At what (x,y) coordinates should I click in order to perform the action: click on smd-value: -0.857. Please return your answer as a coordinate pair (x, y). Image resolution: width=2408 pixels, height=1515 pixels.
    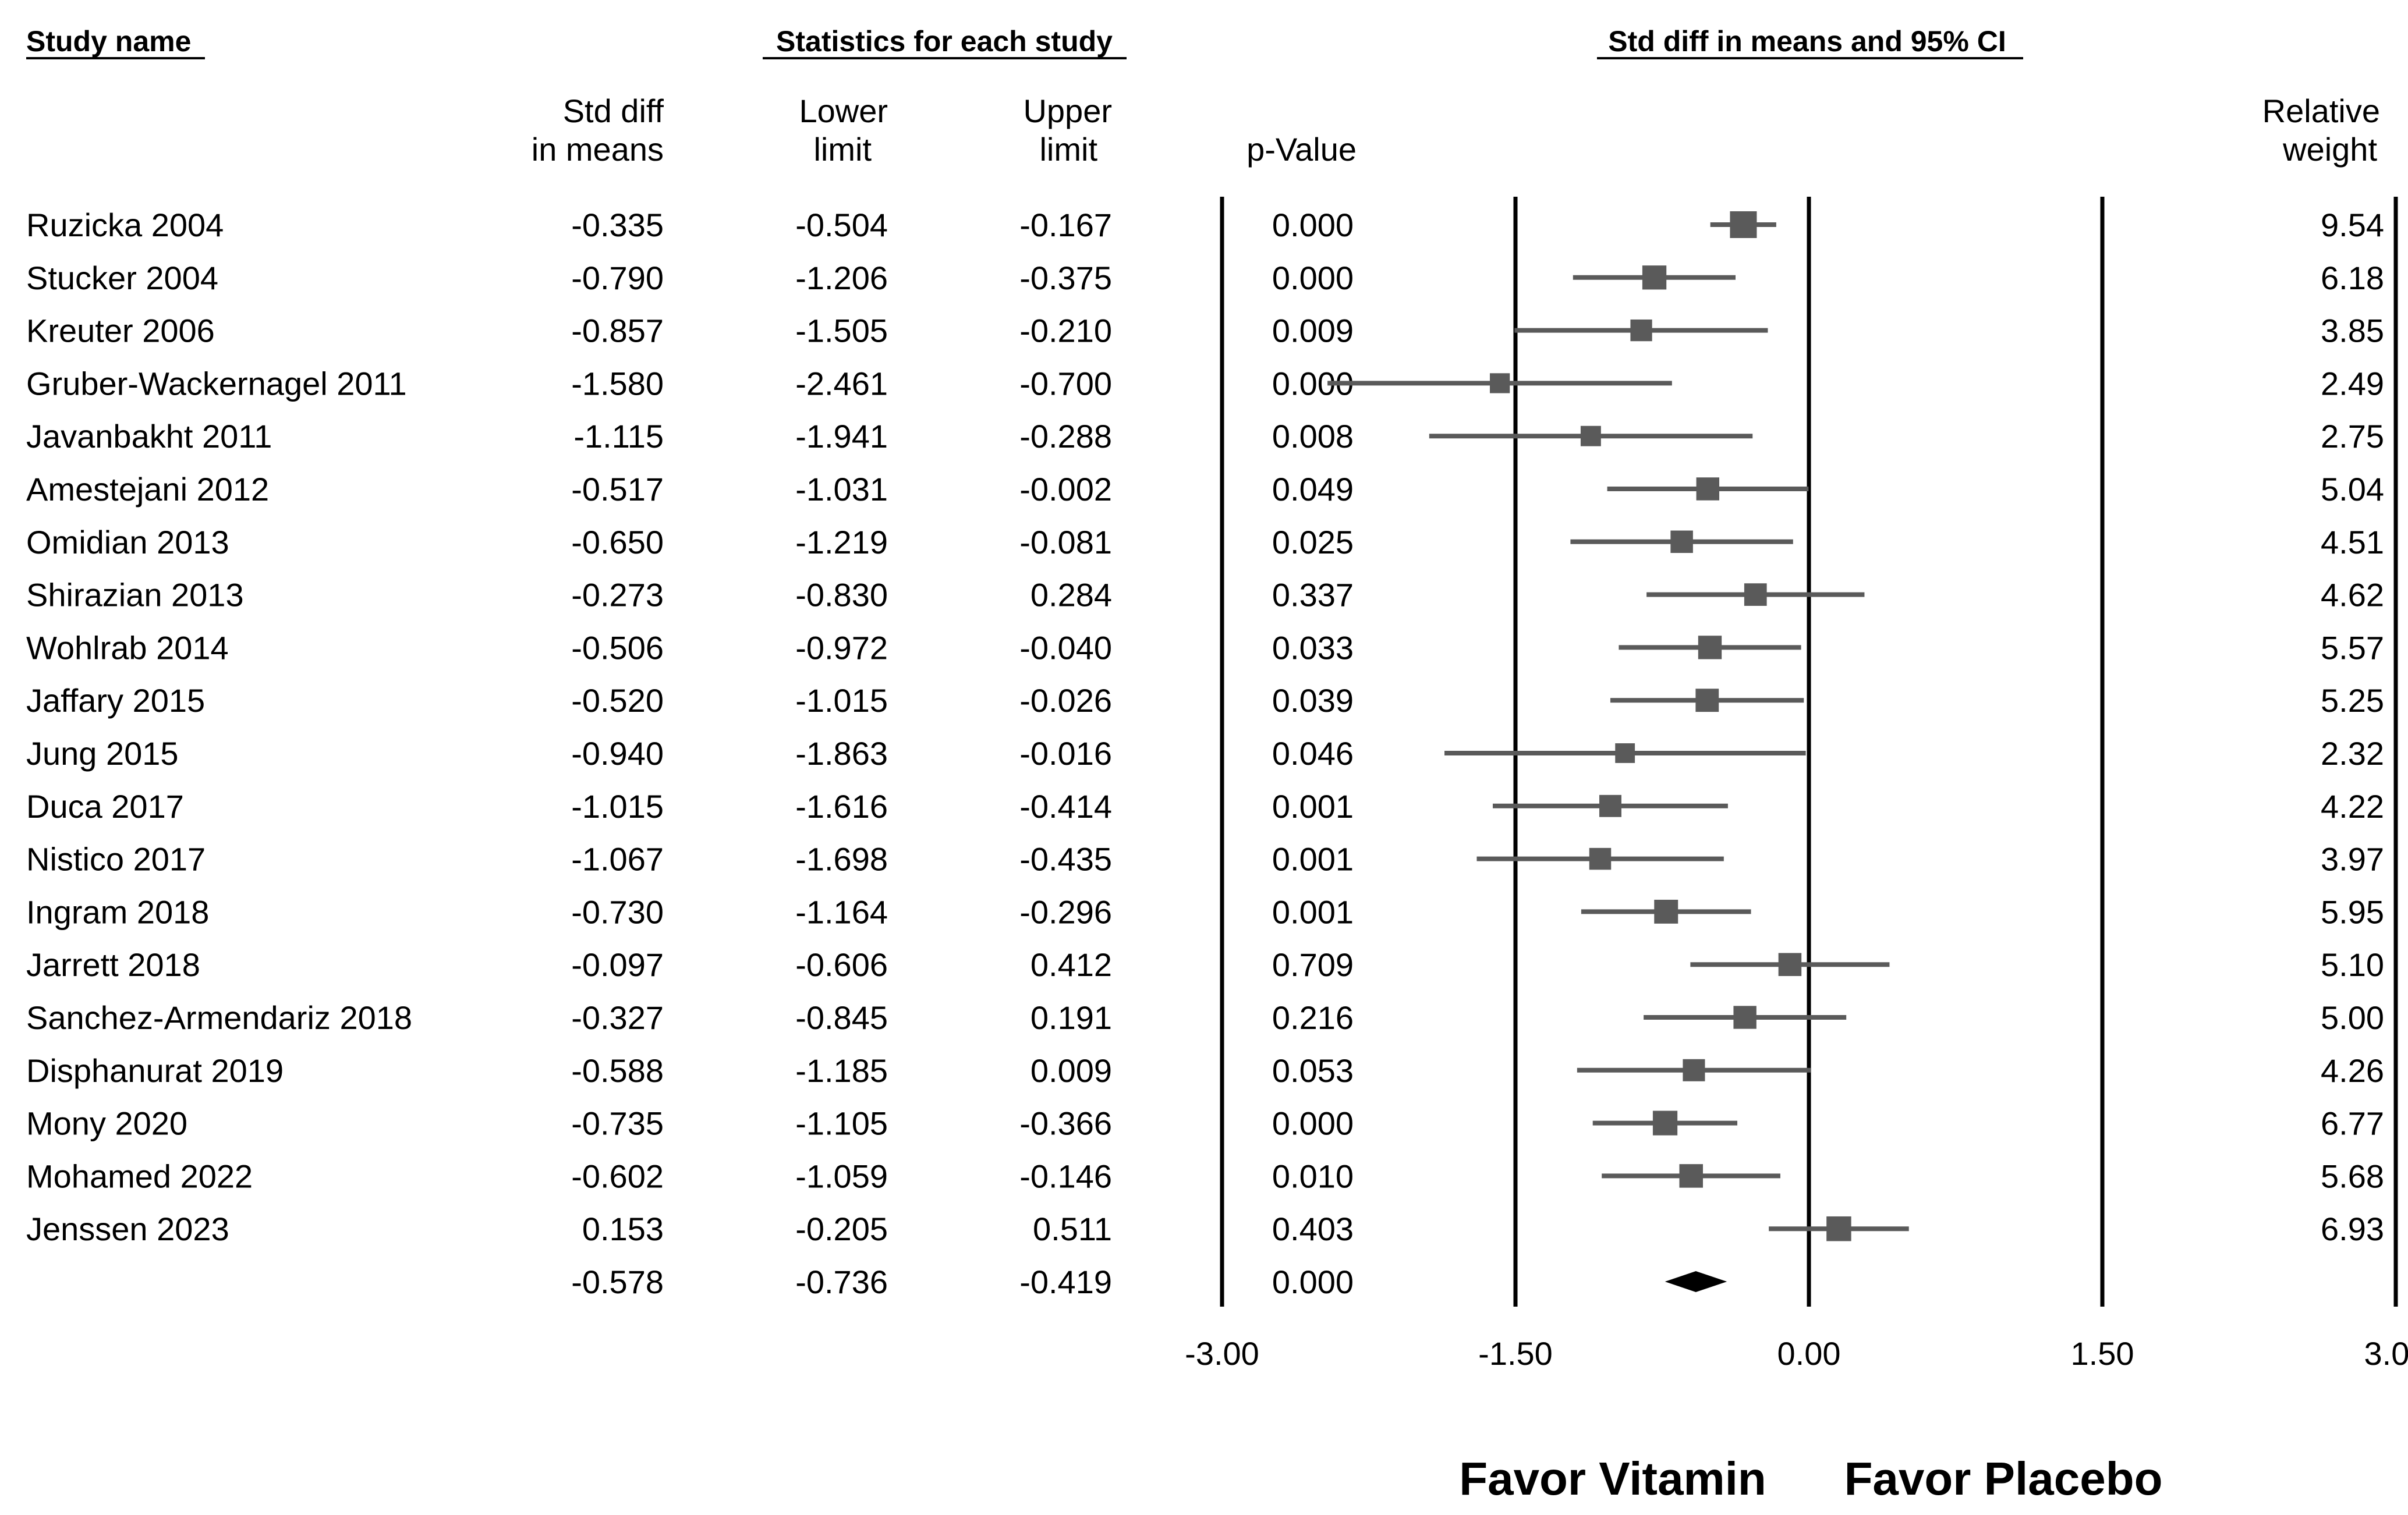
    Looking at the image, I should click on (617, 331).